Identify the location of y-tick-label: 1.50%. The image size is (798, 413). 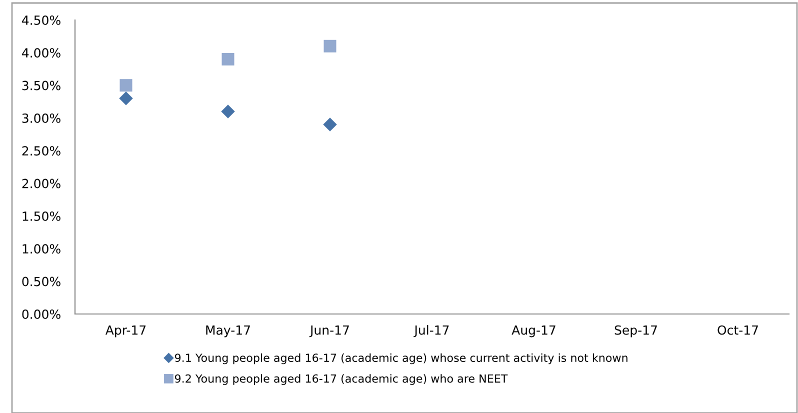
(41, 216).